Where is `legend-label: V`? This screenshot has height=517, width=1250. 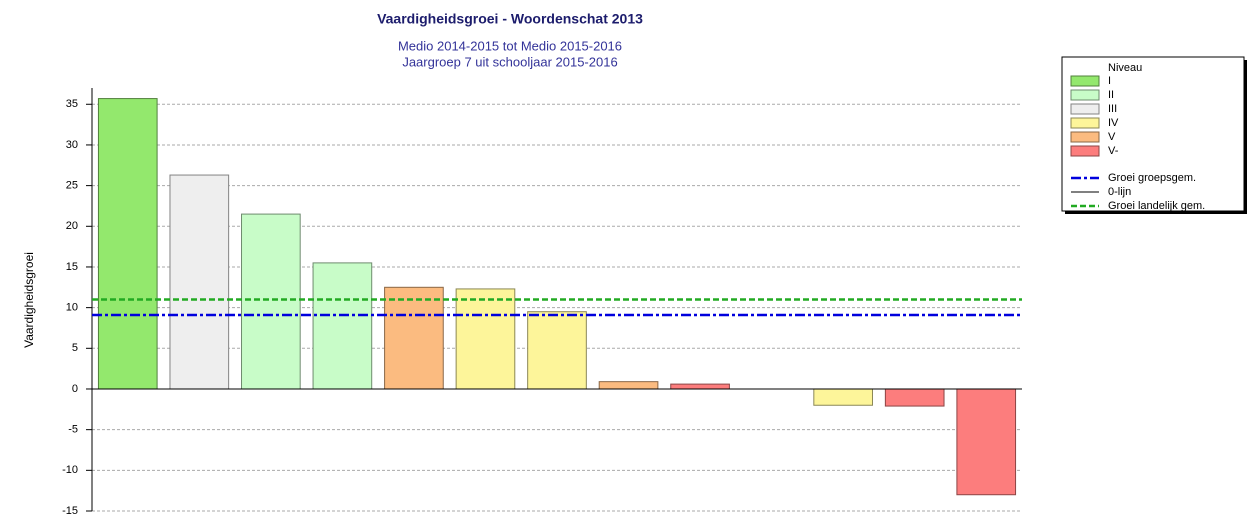
legend-label: V is located at coordinates (1112, 137).